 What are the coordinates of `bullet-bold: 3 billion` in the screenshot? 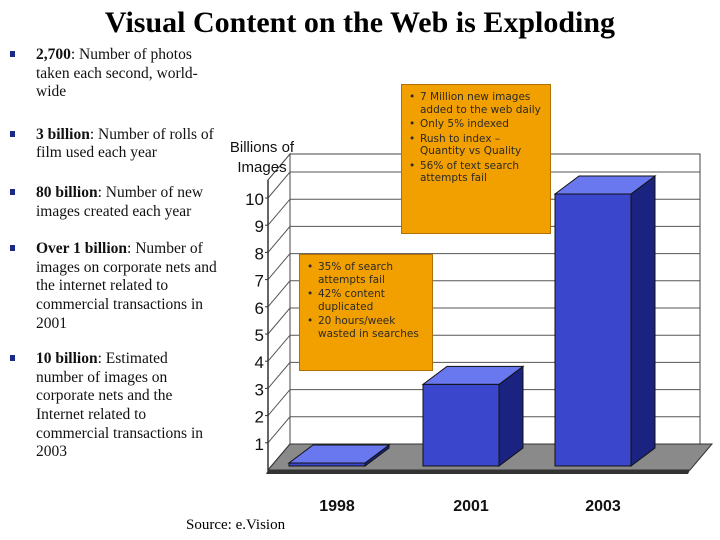 It's located at (63, 134).